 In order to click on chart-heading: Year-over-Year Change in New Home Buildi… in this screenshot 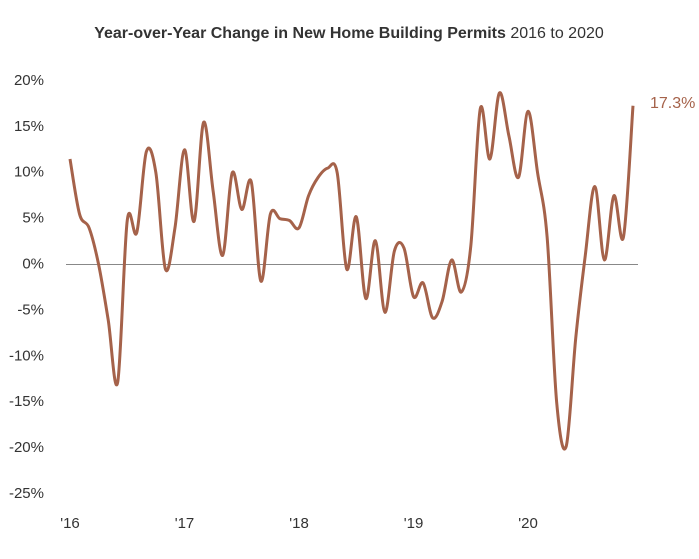, I will do `click(349, 33)`.